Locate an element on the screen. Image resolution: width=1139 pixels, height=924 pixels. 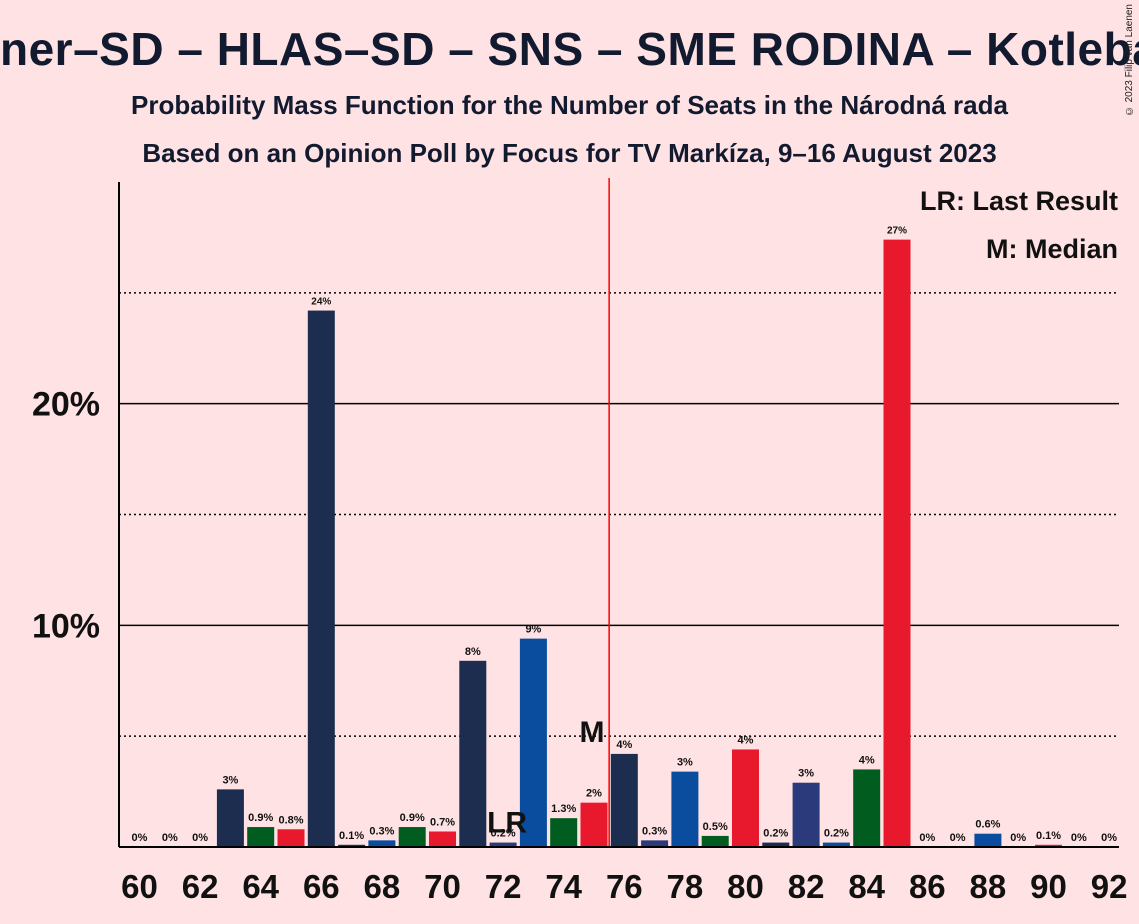
data-label-seat-91: 0% is located at coordinates (1079, 838).